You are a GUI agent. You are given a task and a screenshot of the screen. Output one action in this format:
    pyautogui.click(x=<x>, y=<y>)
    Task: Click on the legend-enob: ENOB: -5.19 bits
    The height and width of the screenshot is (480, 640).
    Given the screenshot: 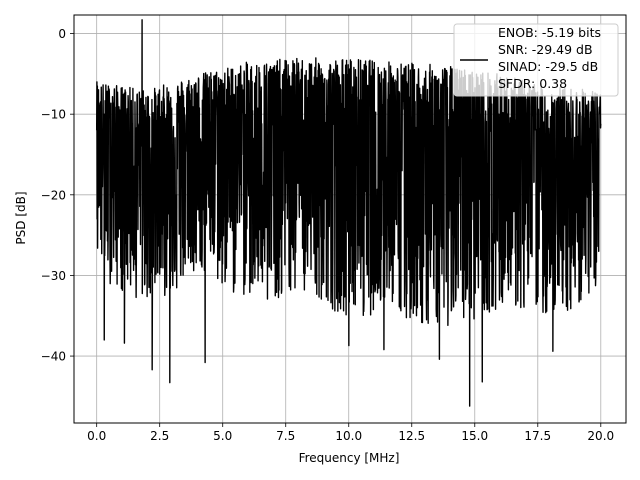 What is the action you would take?
    pyautogui.click(x=549, y=32)
    